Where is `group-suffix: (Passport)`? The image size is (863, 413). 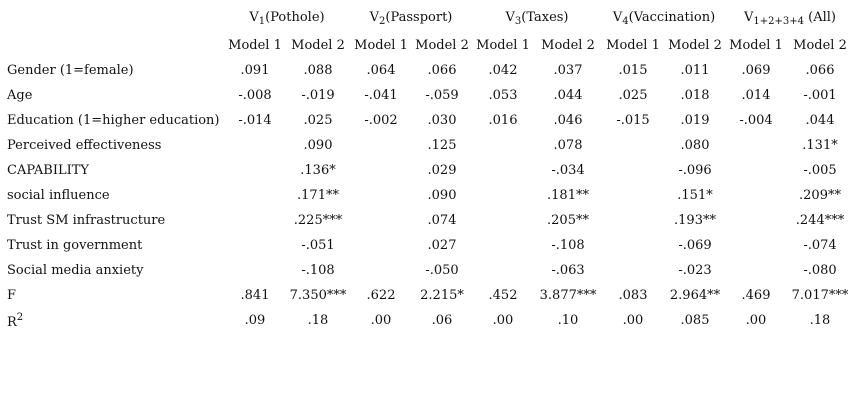 group-suffix: (Passport) is located at coordinates (419, 17).